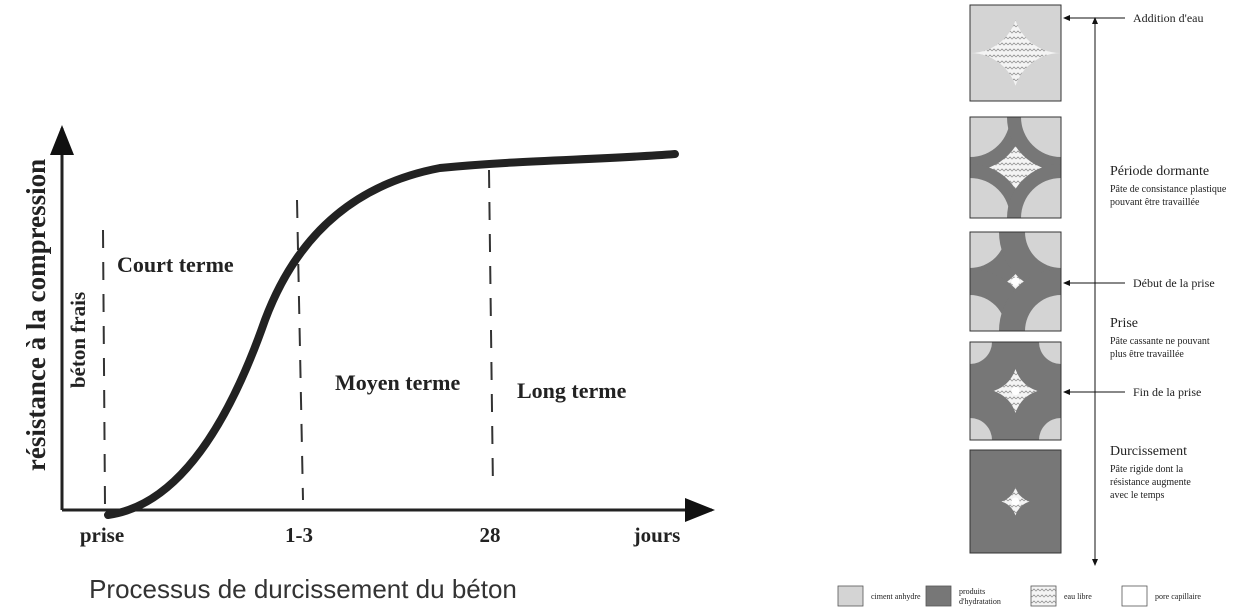  What do you see at coordinates (972, 591) in the screenshot?
I see `legend-label: produits` at bounding box center [972, 591].